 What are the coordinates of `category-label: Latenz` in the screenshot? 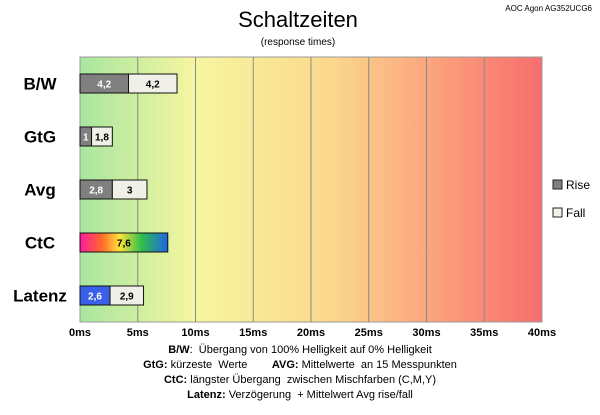 It's located at (40, 296).